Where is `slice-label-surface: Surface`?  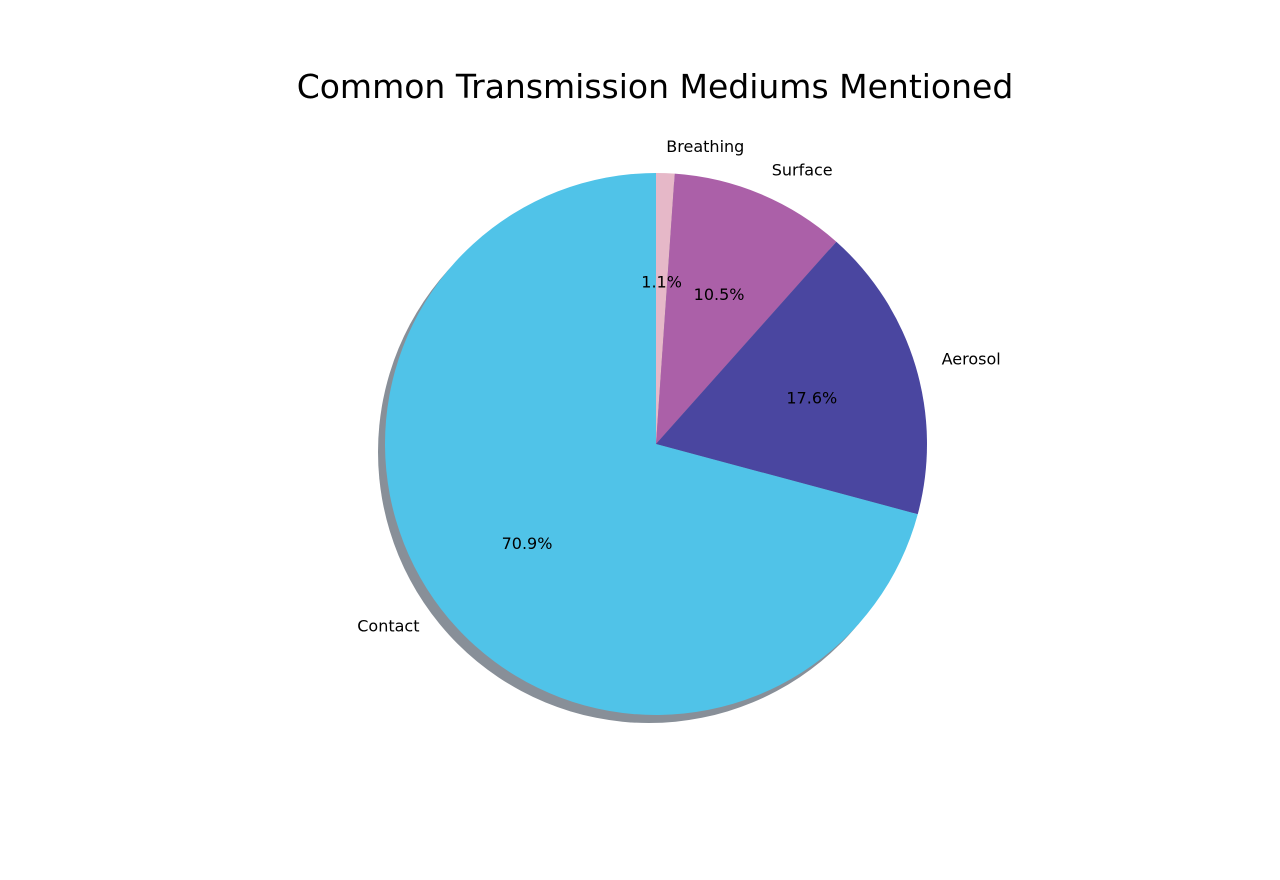 slice-label-surface: Surface is located at coordinates (802, 169).